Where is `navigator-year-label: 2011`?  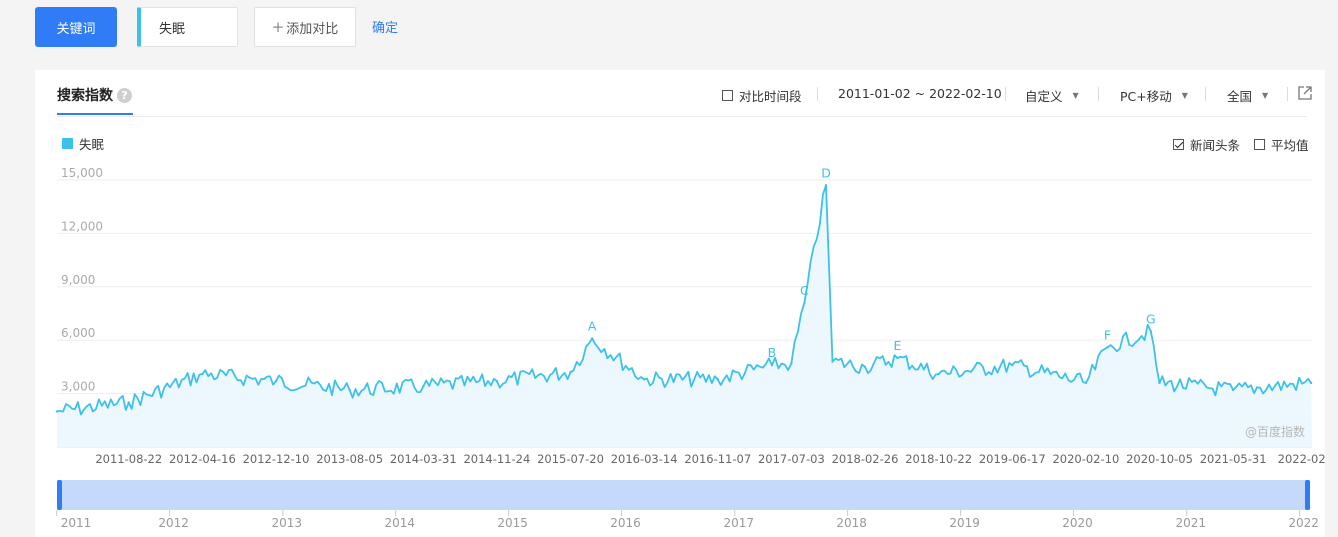 navigator-year-label: 2011 is located at coordinates (76, 523).